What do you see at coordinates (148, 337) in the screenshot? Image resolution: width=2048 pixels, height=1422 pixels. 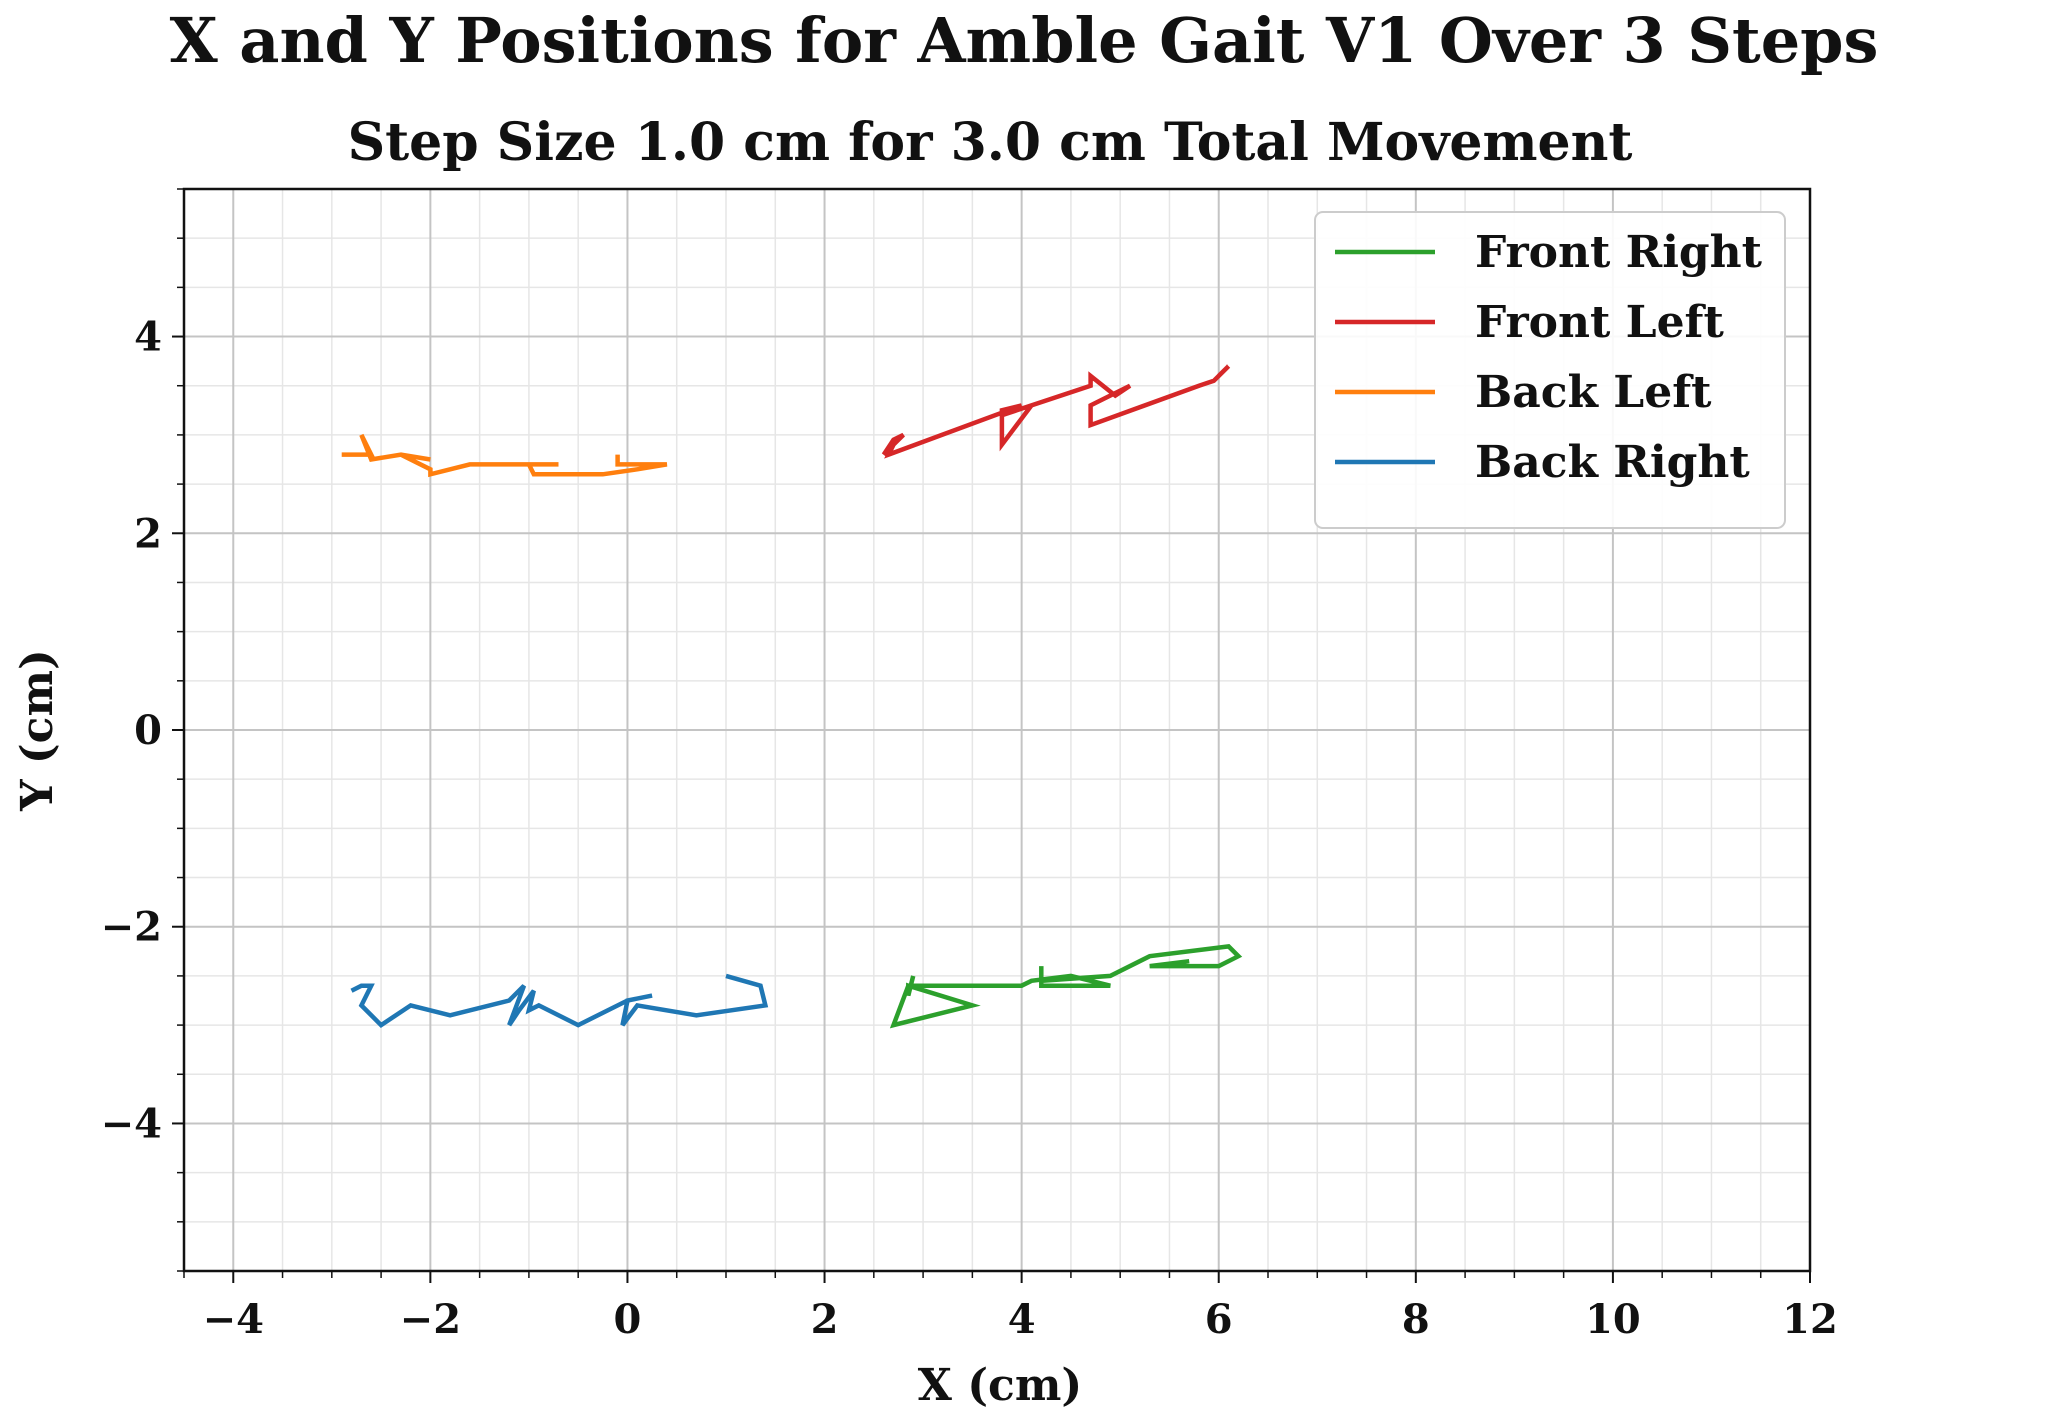 I see `y-tick-label: 4` at bounding box center [148, 337].